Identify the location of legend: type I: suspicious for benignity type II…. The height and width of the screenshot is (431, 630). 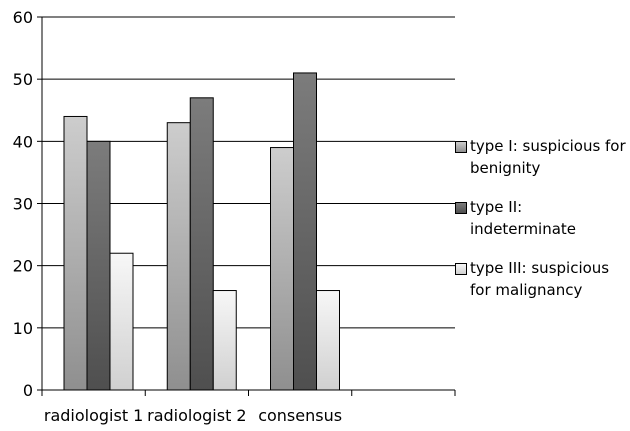
(542, 226).